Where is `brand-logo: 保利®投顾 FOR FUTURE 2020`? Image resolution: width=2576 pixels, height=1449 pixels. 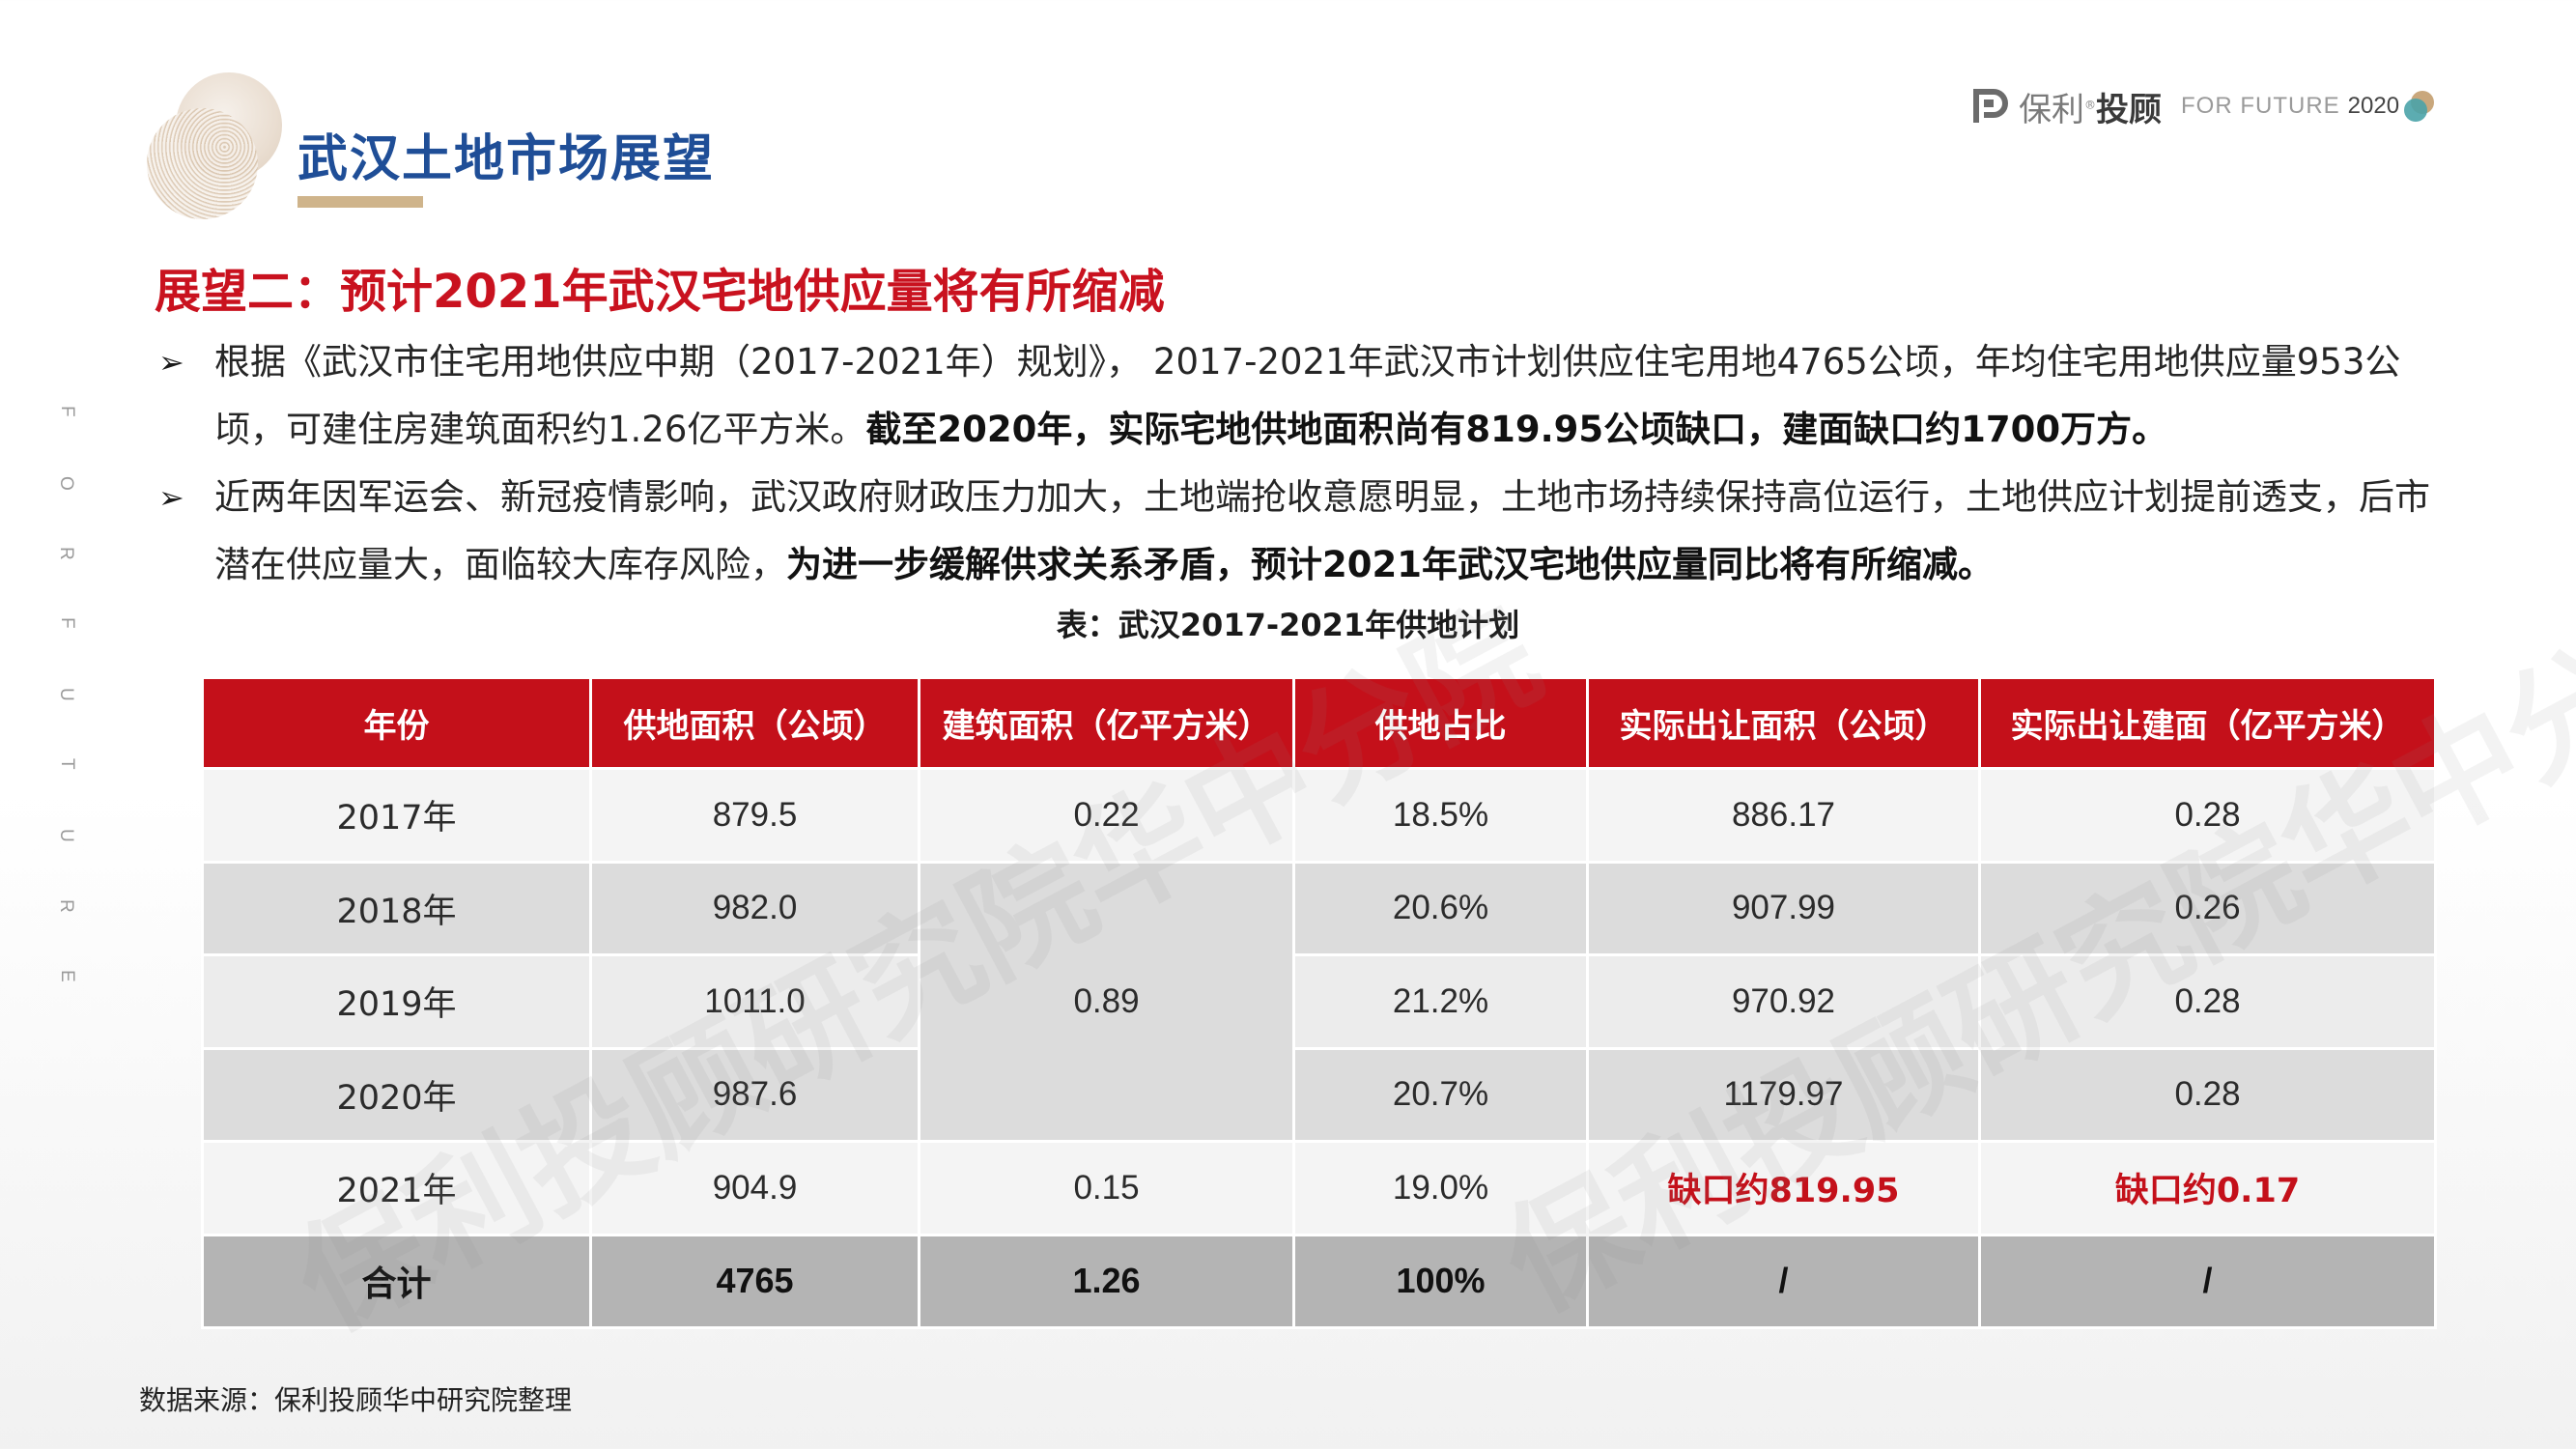 brand-logo: 保利®投顾 FOR FUTURE 2020 is located at coordinates (2203, 106).